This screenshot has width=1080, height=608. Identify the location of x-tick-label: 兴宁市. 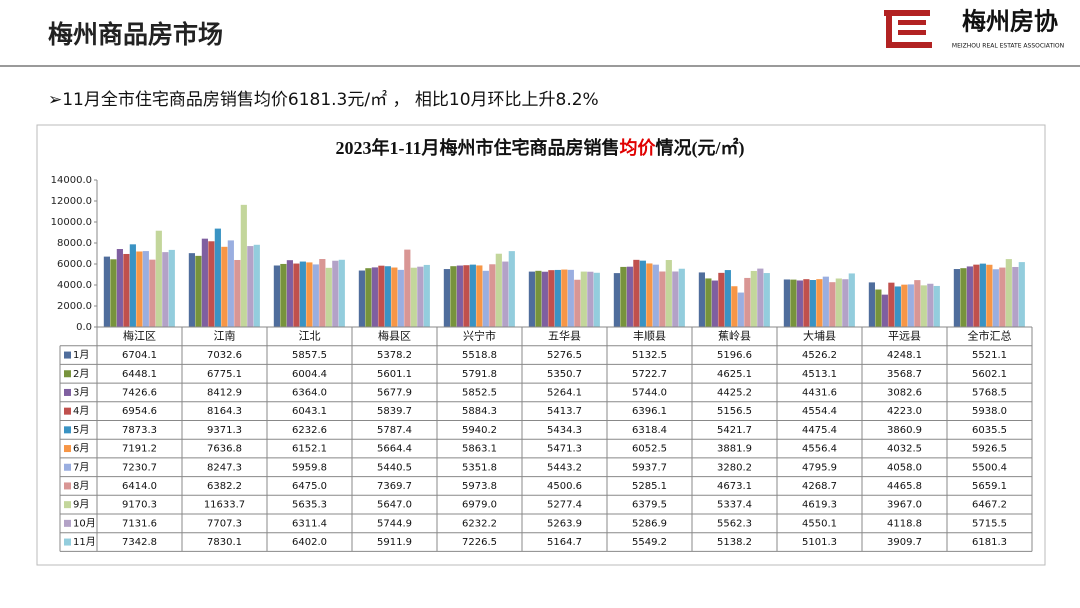
(479, 335).